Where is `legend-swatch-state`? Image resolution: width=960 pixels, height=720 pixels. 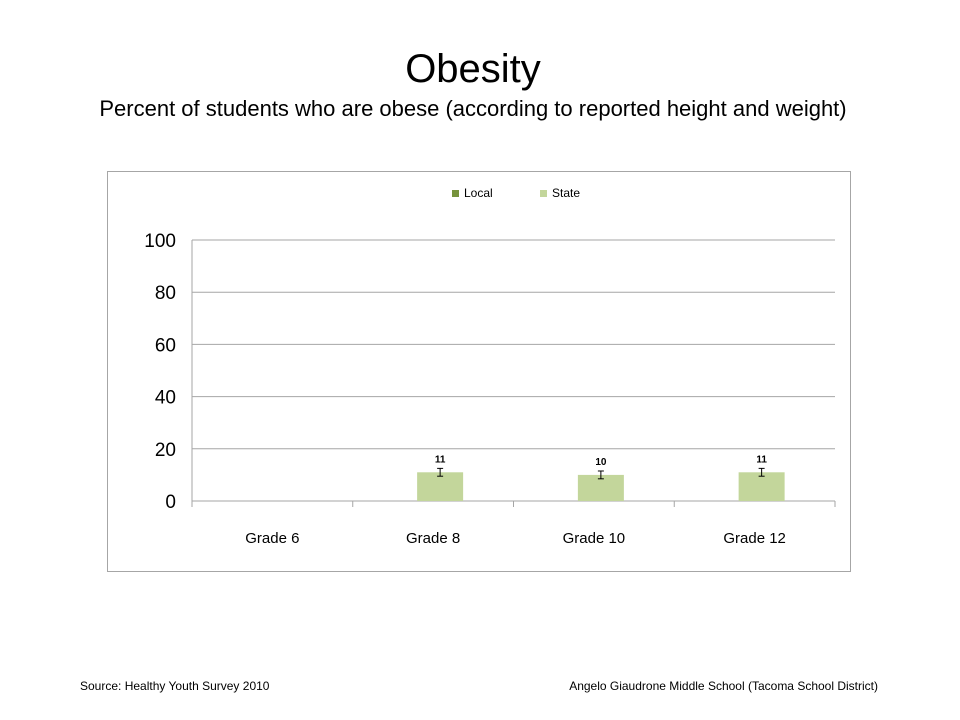 legend-swatch-state is located at coordinates (543, 193).